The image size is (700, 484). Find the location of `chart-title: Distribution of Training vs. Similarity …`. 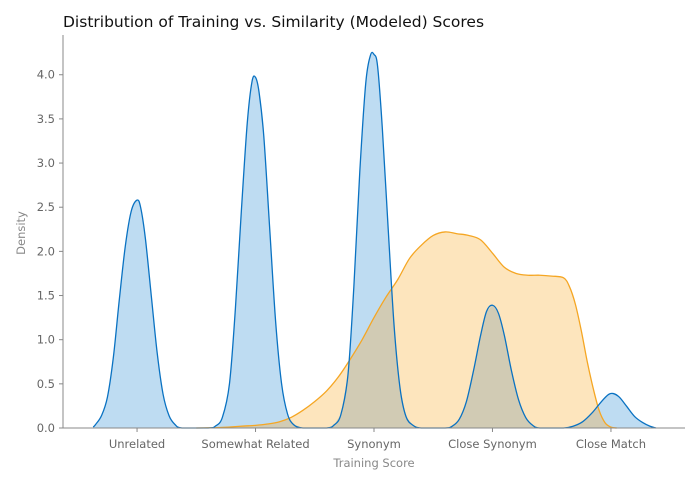

chart-title: Distribution of Training vs. Similarity … is located at coordinates (273, 22).